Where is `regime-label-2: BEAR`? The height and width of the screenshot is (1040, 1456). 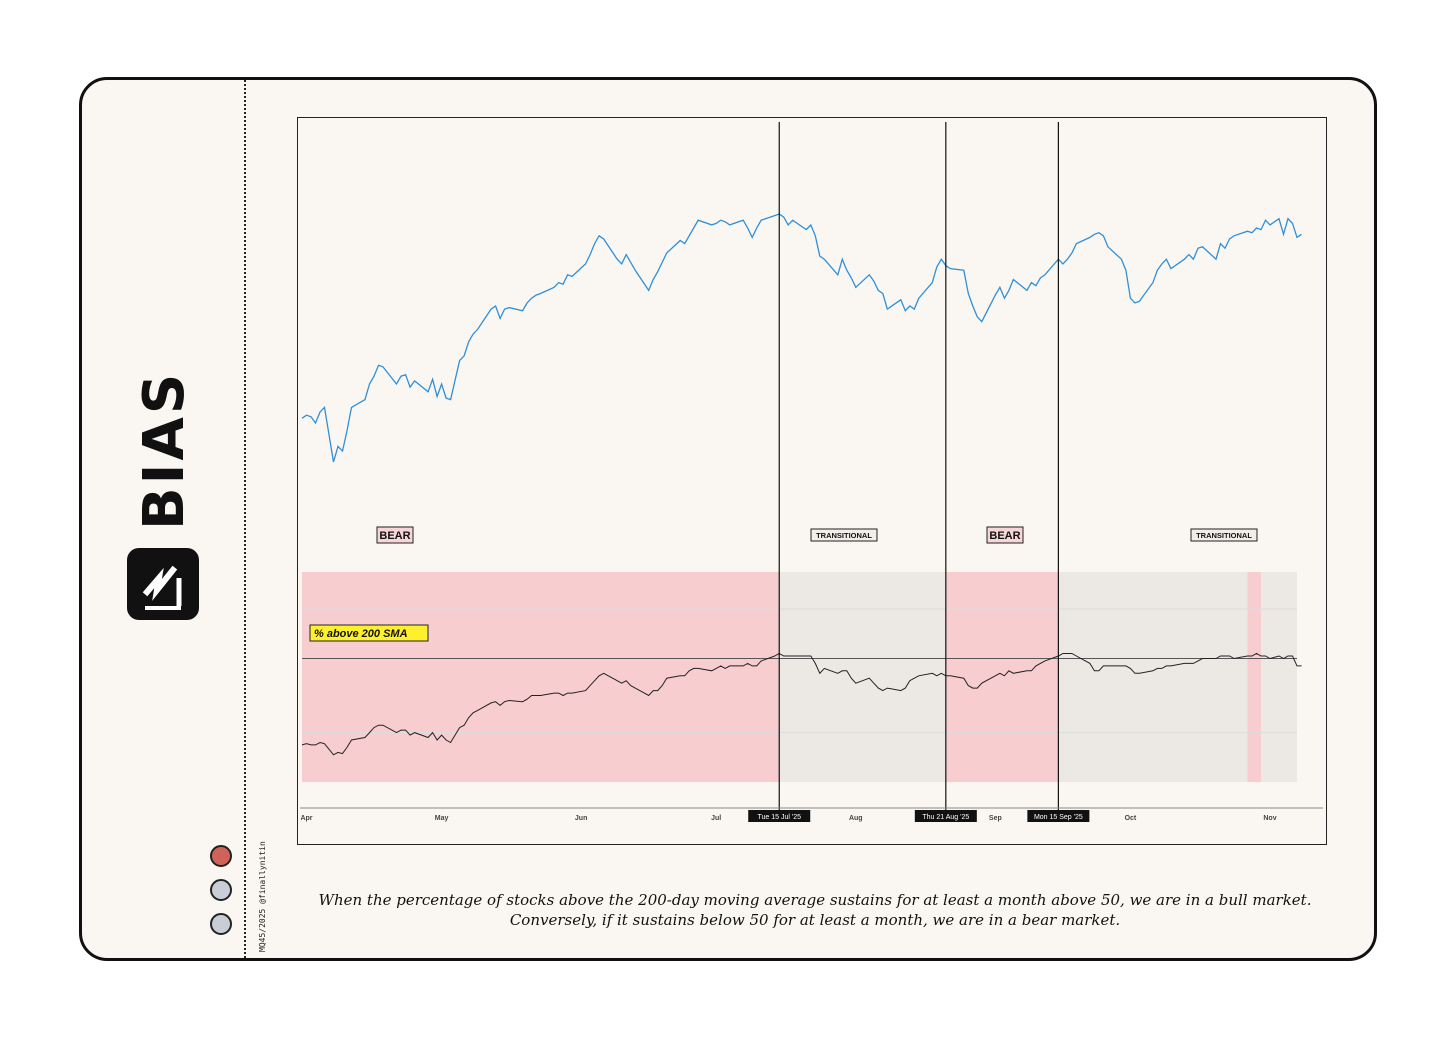
regime-label-2: BEAR is located at coordinates (1005, 535).